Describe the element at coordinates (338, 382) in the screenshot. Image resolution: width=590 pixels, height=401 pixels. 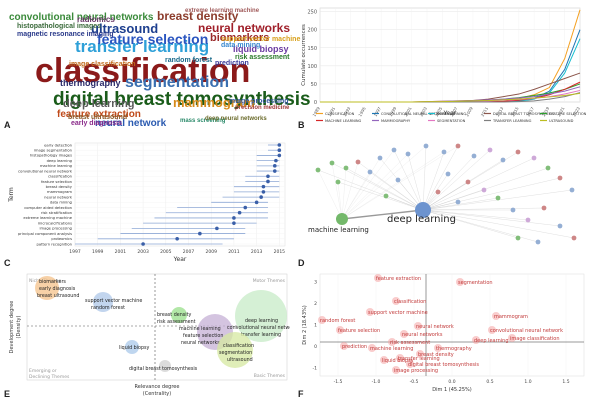
I see `x-tick-label: -1.5` at that location.